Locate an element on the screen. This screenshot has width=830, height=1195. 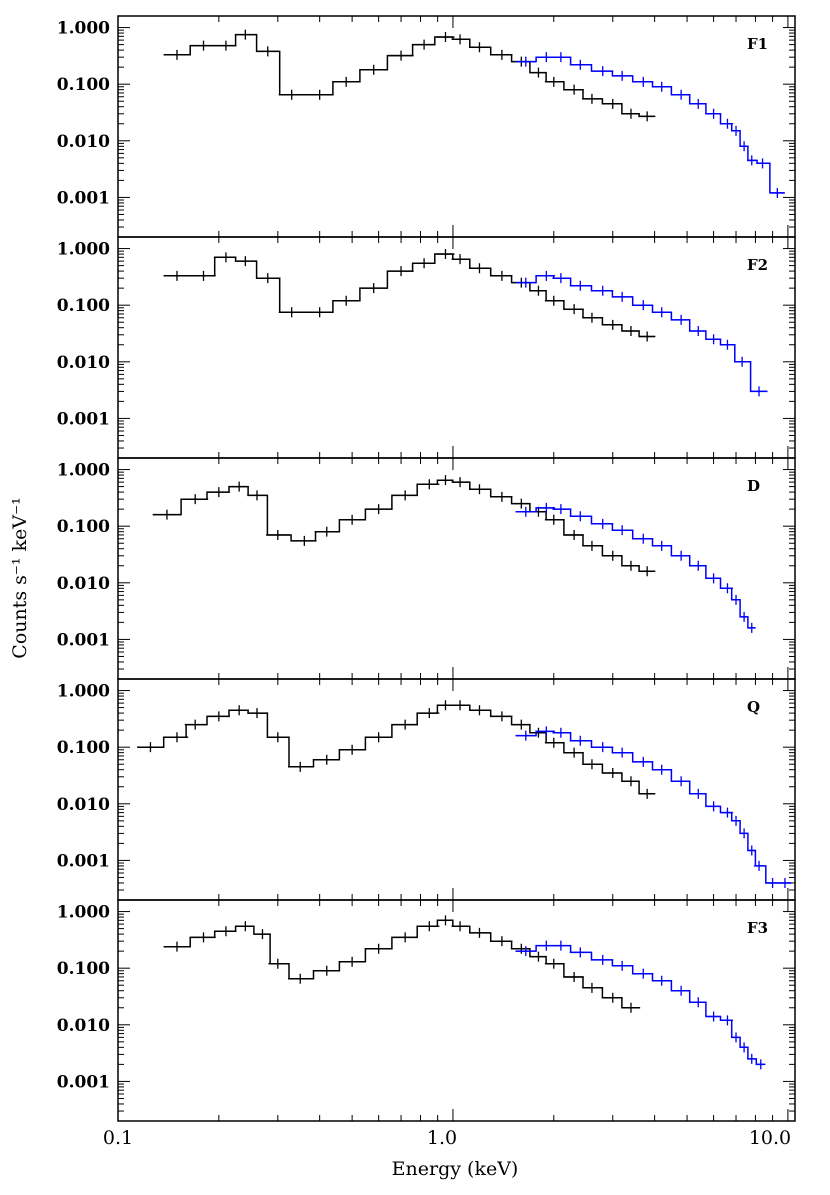
y-axis-label: Counts s⁻¹ keV⁻¹ is located at coordinates (20, 577).